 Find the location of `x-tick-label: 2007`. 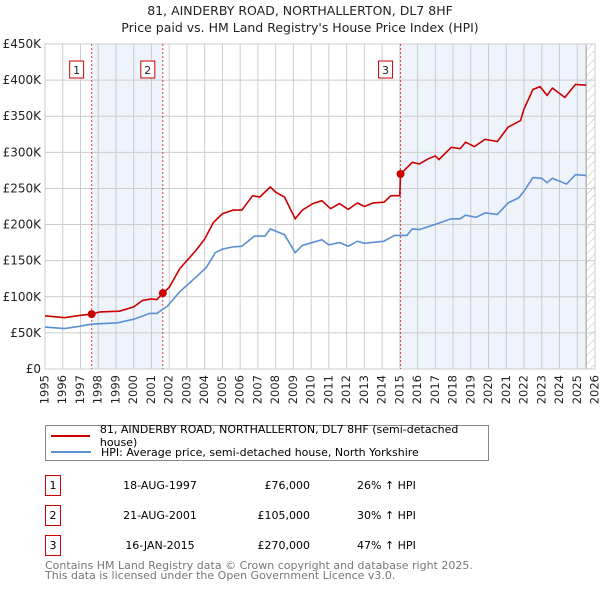

x-tick-label: 2007 is located at coordinates (257, 389).